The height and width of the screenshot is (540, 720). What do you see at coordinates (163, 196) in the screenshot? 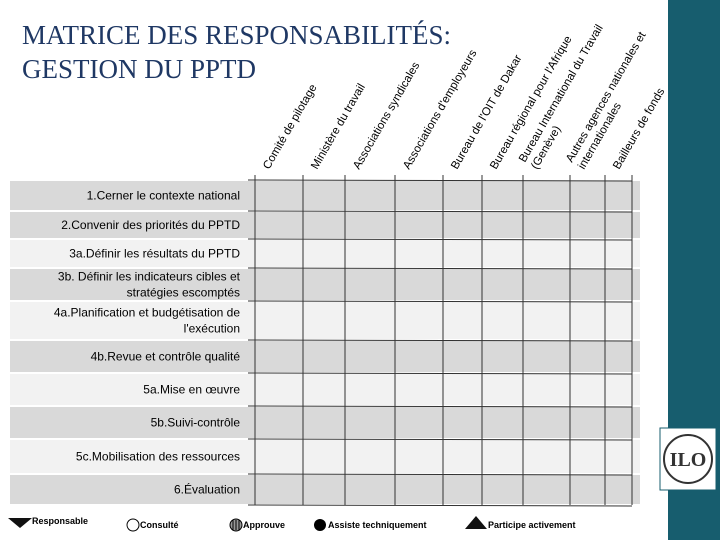
I see `row-label: 1.Cerner le contexte national` at bounding box center [163, 196].